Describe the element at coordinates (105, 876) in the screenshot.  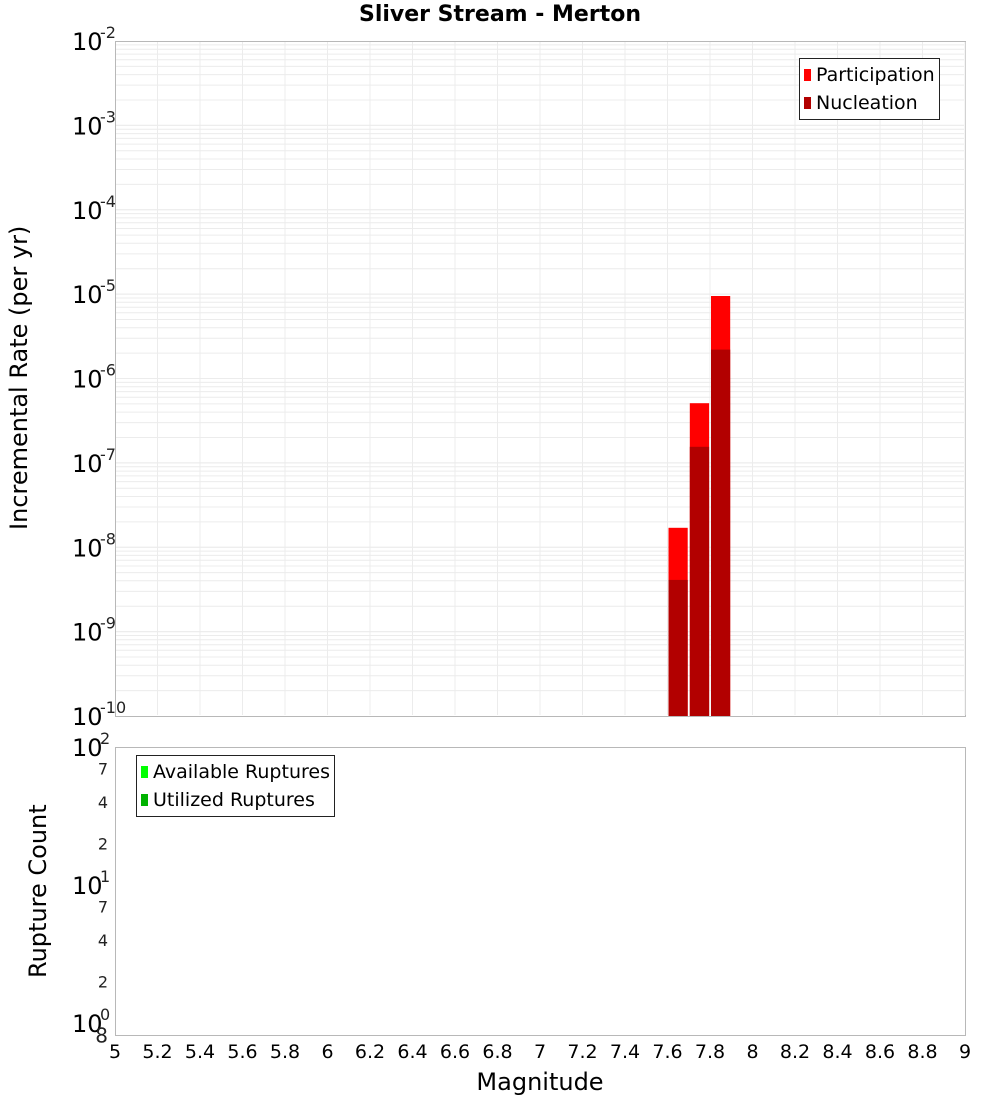
I see `svg-text: 1` at that location.